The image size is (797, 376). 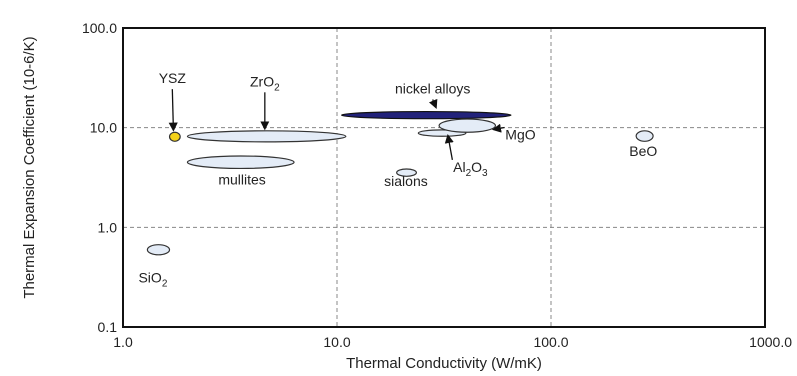 I want to click on y-tick-label: 1.0, so click(x=108, y=227).